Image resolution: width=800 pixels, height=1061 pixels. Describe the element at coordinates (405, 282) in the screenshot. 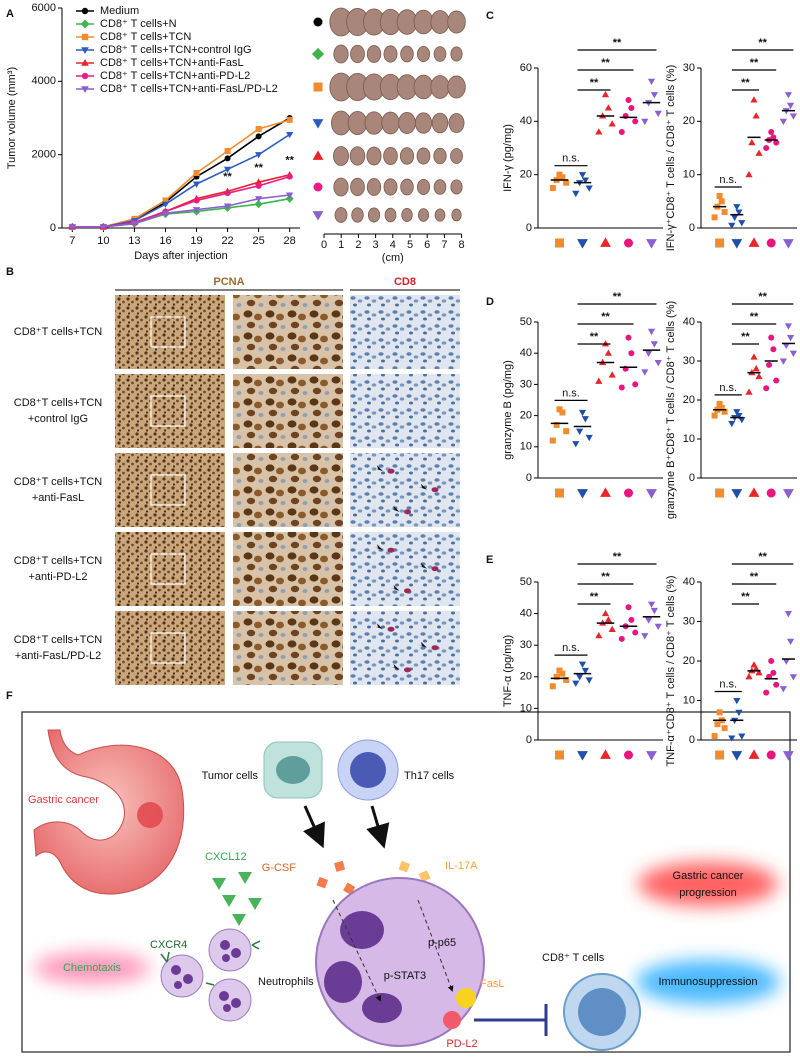

I see `stain-header: CD8` at that location.